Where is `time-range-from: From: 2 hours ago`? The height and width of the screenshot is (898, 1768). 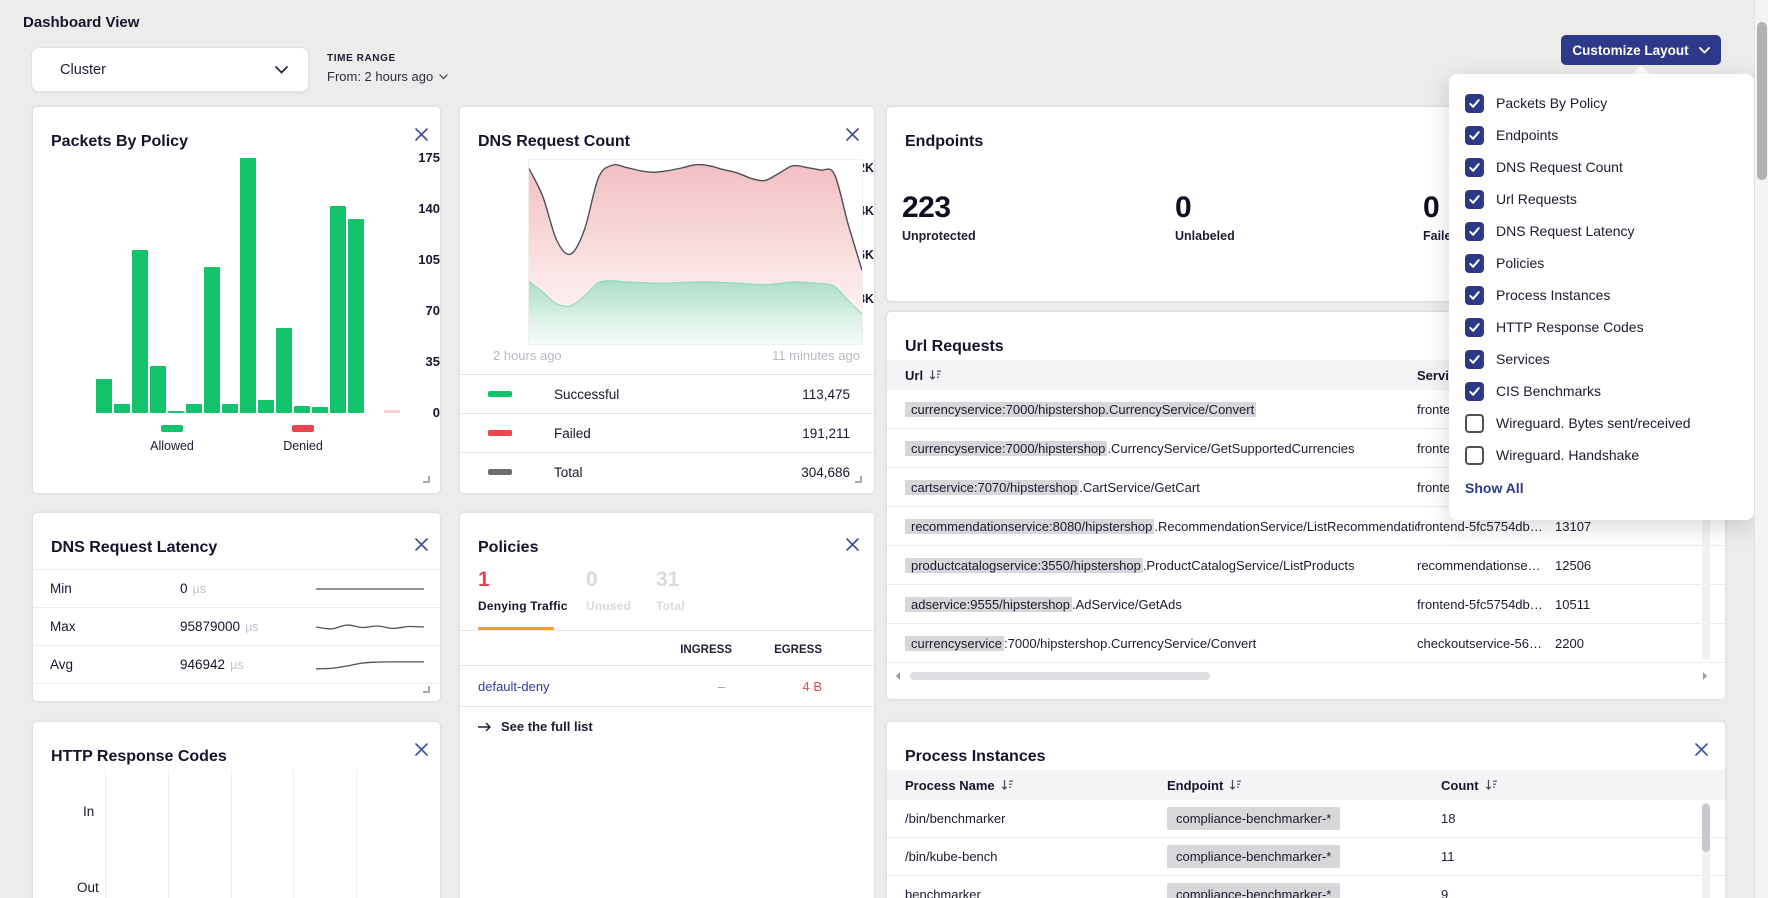 time-range-from: From: 2 hours ago is located at coordinates (387, 76).